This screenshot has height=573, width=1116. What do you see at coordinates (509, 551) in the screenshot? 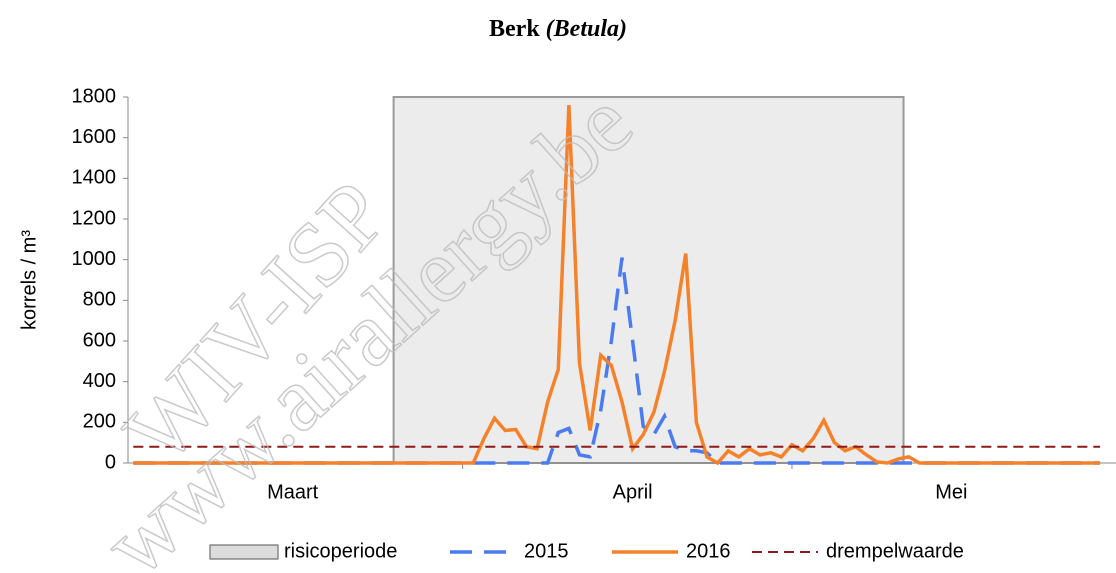
I see `legend-item: 2015` at bounding box center [509, 551].